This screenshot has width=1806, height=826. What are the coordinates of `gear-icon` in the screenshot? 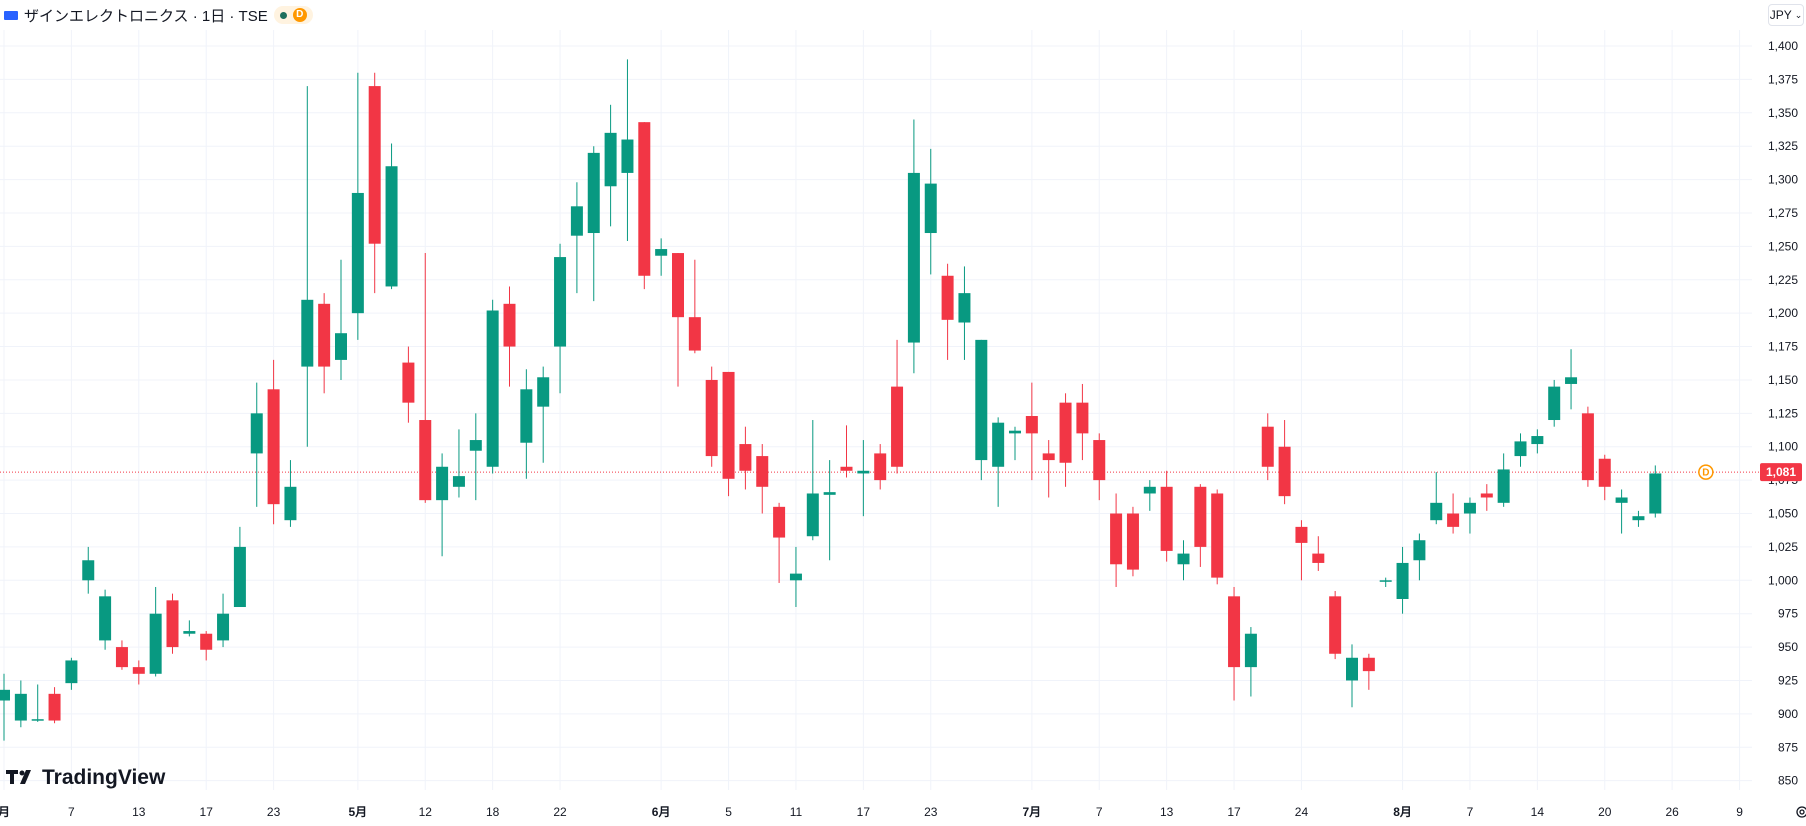 It's located at (1800, 812).